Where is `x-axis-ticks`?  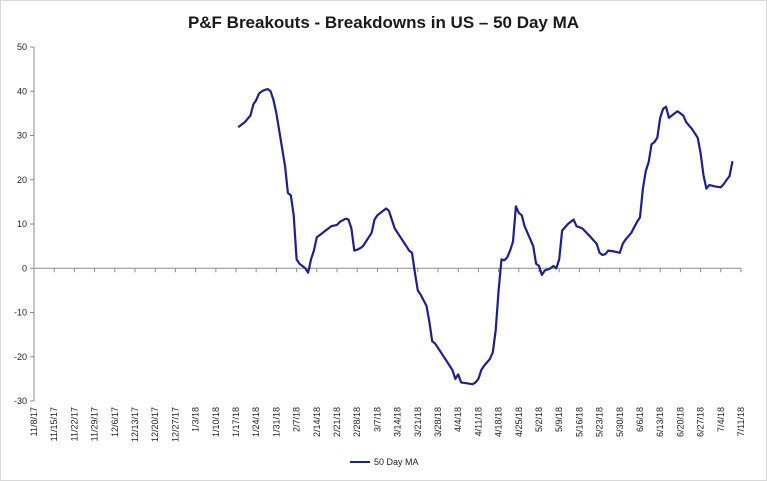 x-axis-ticks is located at coordinates (387, 270).